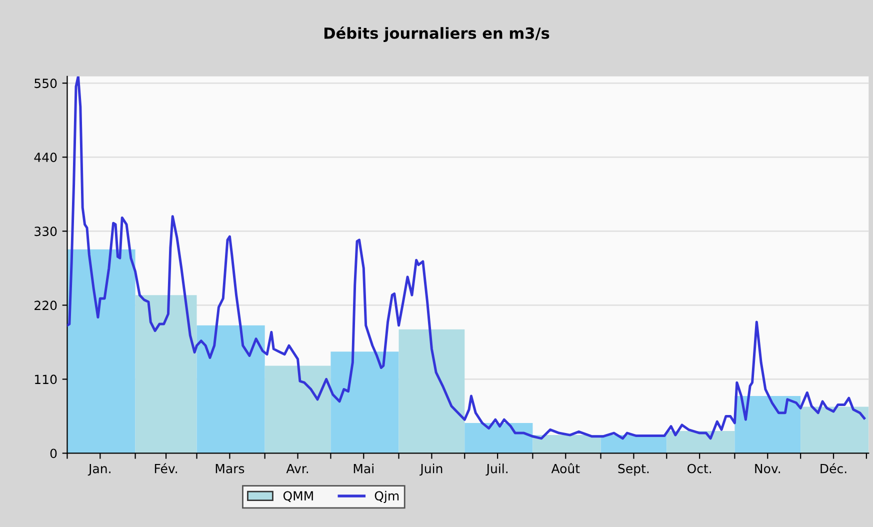  Describe the element at coordinates (298, 496) in the screenshot. I see `legend-label: QMM` at that location.